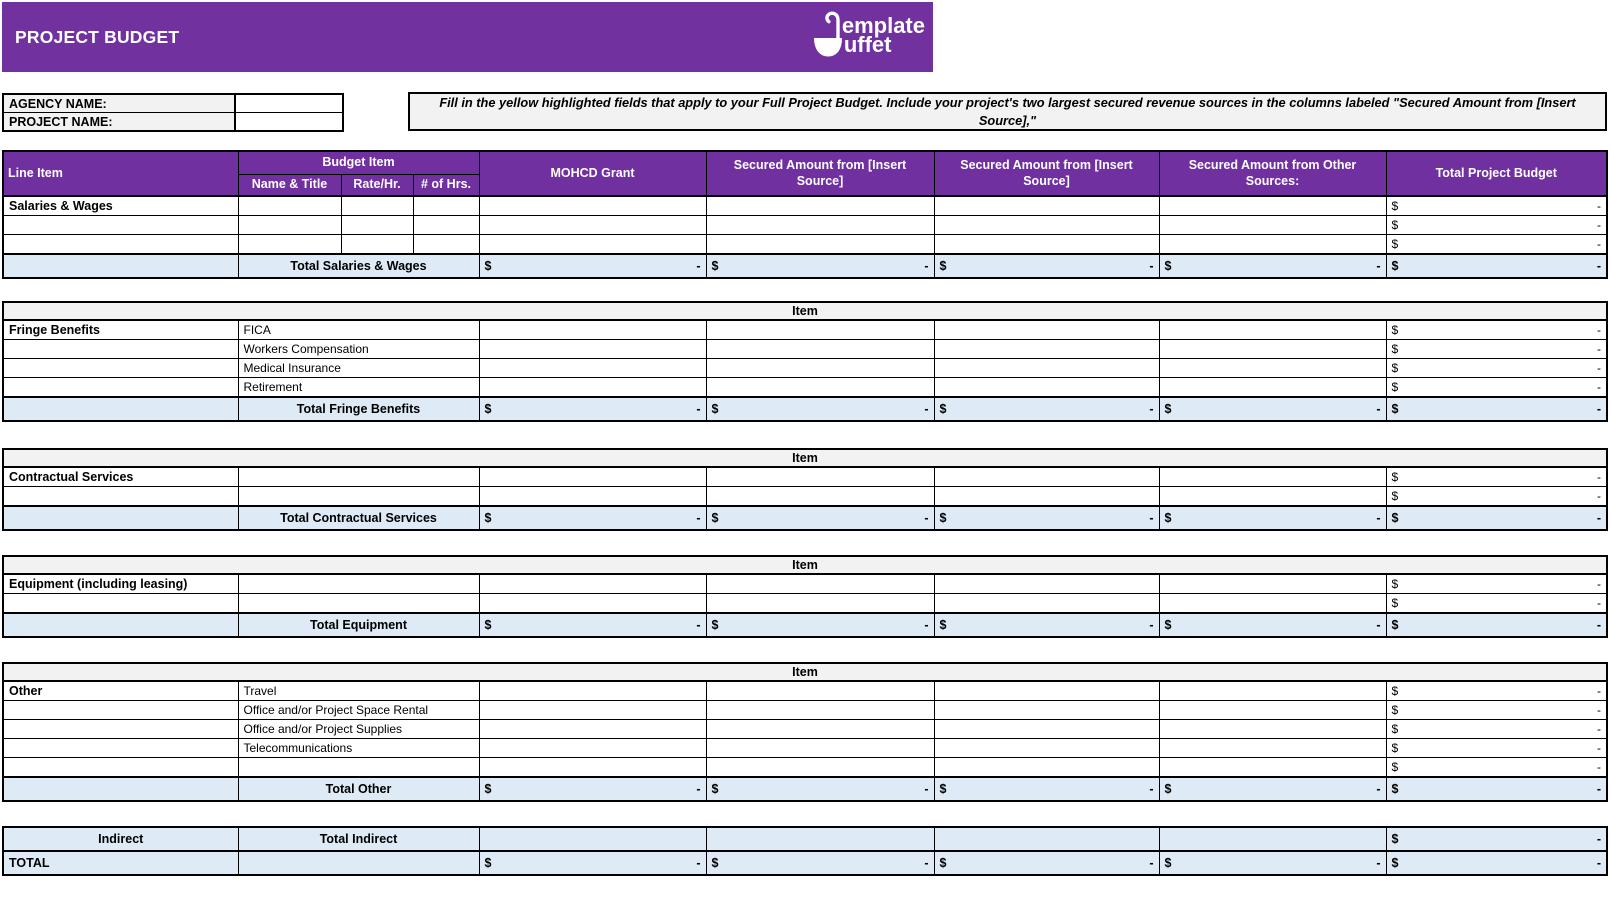 This screenshot has height=897, width=1611. Describe the element at coordinates (805, 789) in the screenshot. I see `total-row-other: Total Other $ - $ - $ - $ - $ -` at that location.